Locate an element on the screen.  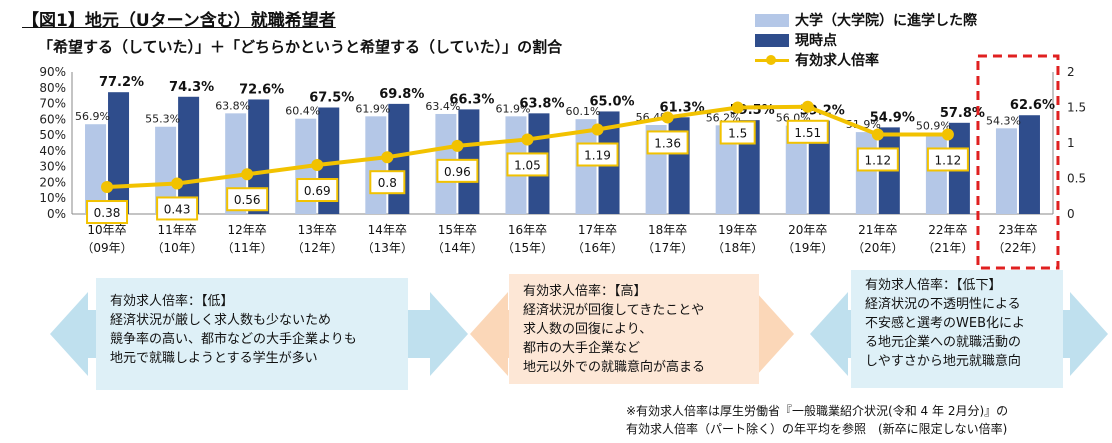
y-tick-label: 70% is located at coordinates (52, 104).